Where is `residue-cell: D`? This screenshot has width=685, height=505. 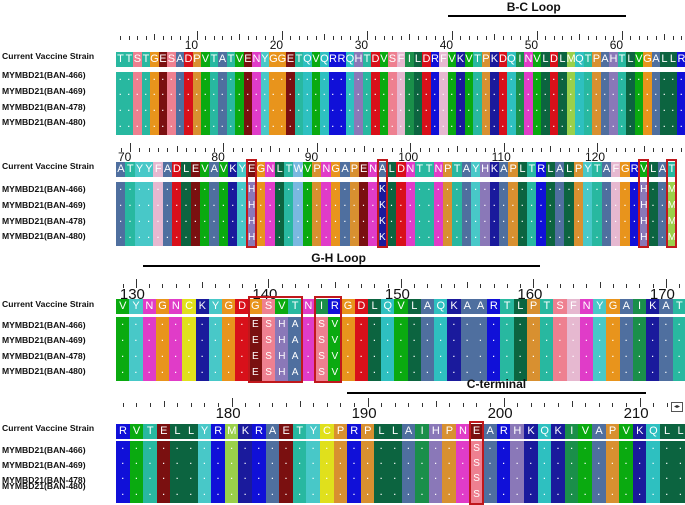 residue-cell: D is located at coordinates (362, 306).